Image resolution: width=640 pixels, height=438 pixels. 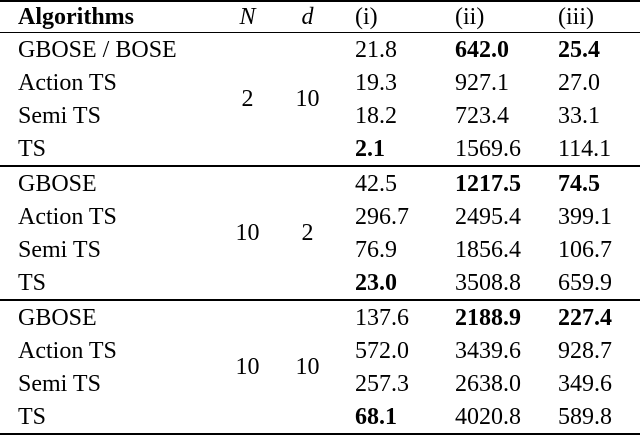 What do you see at coordinates (320, 350) in the screenshot?
I see `table-row: Action TS 572.0 3439.6 928.7` at bounding box center [320, 350].